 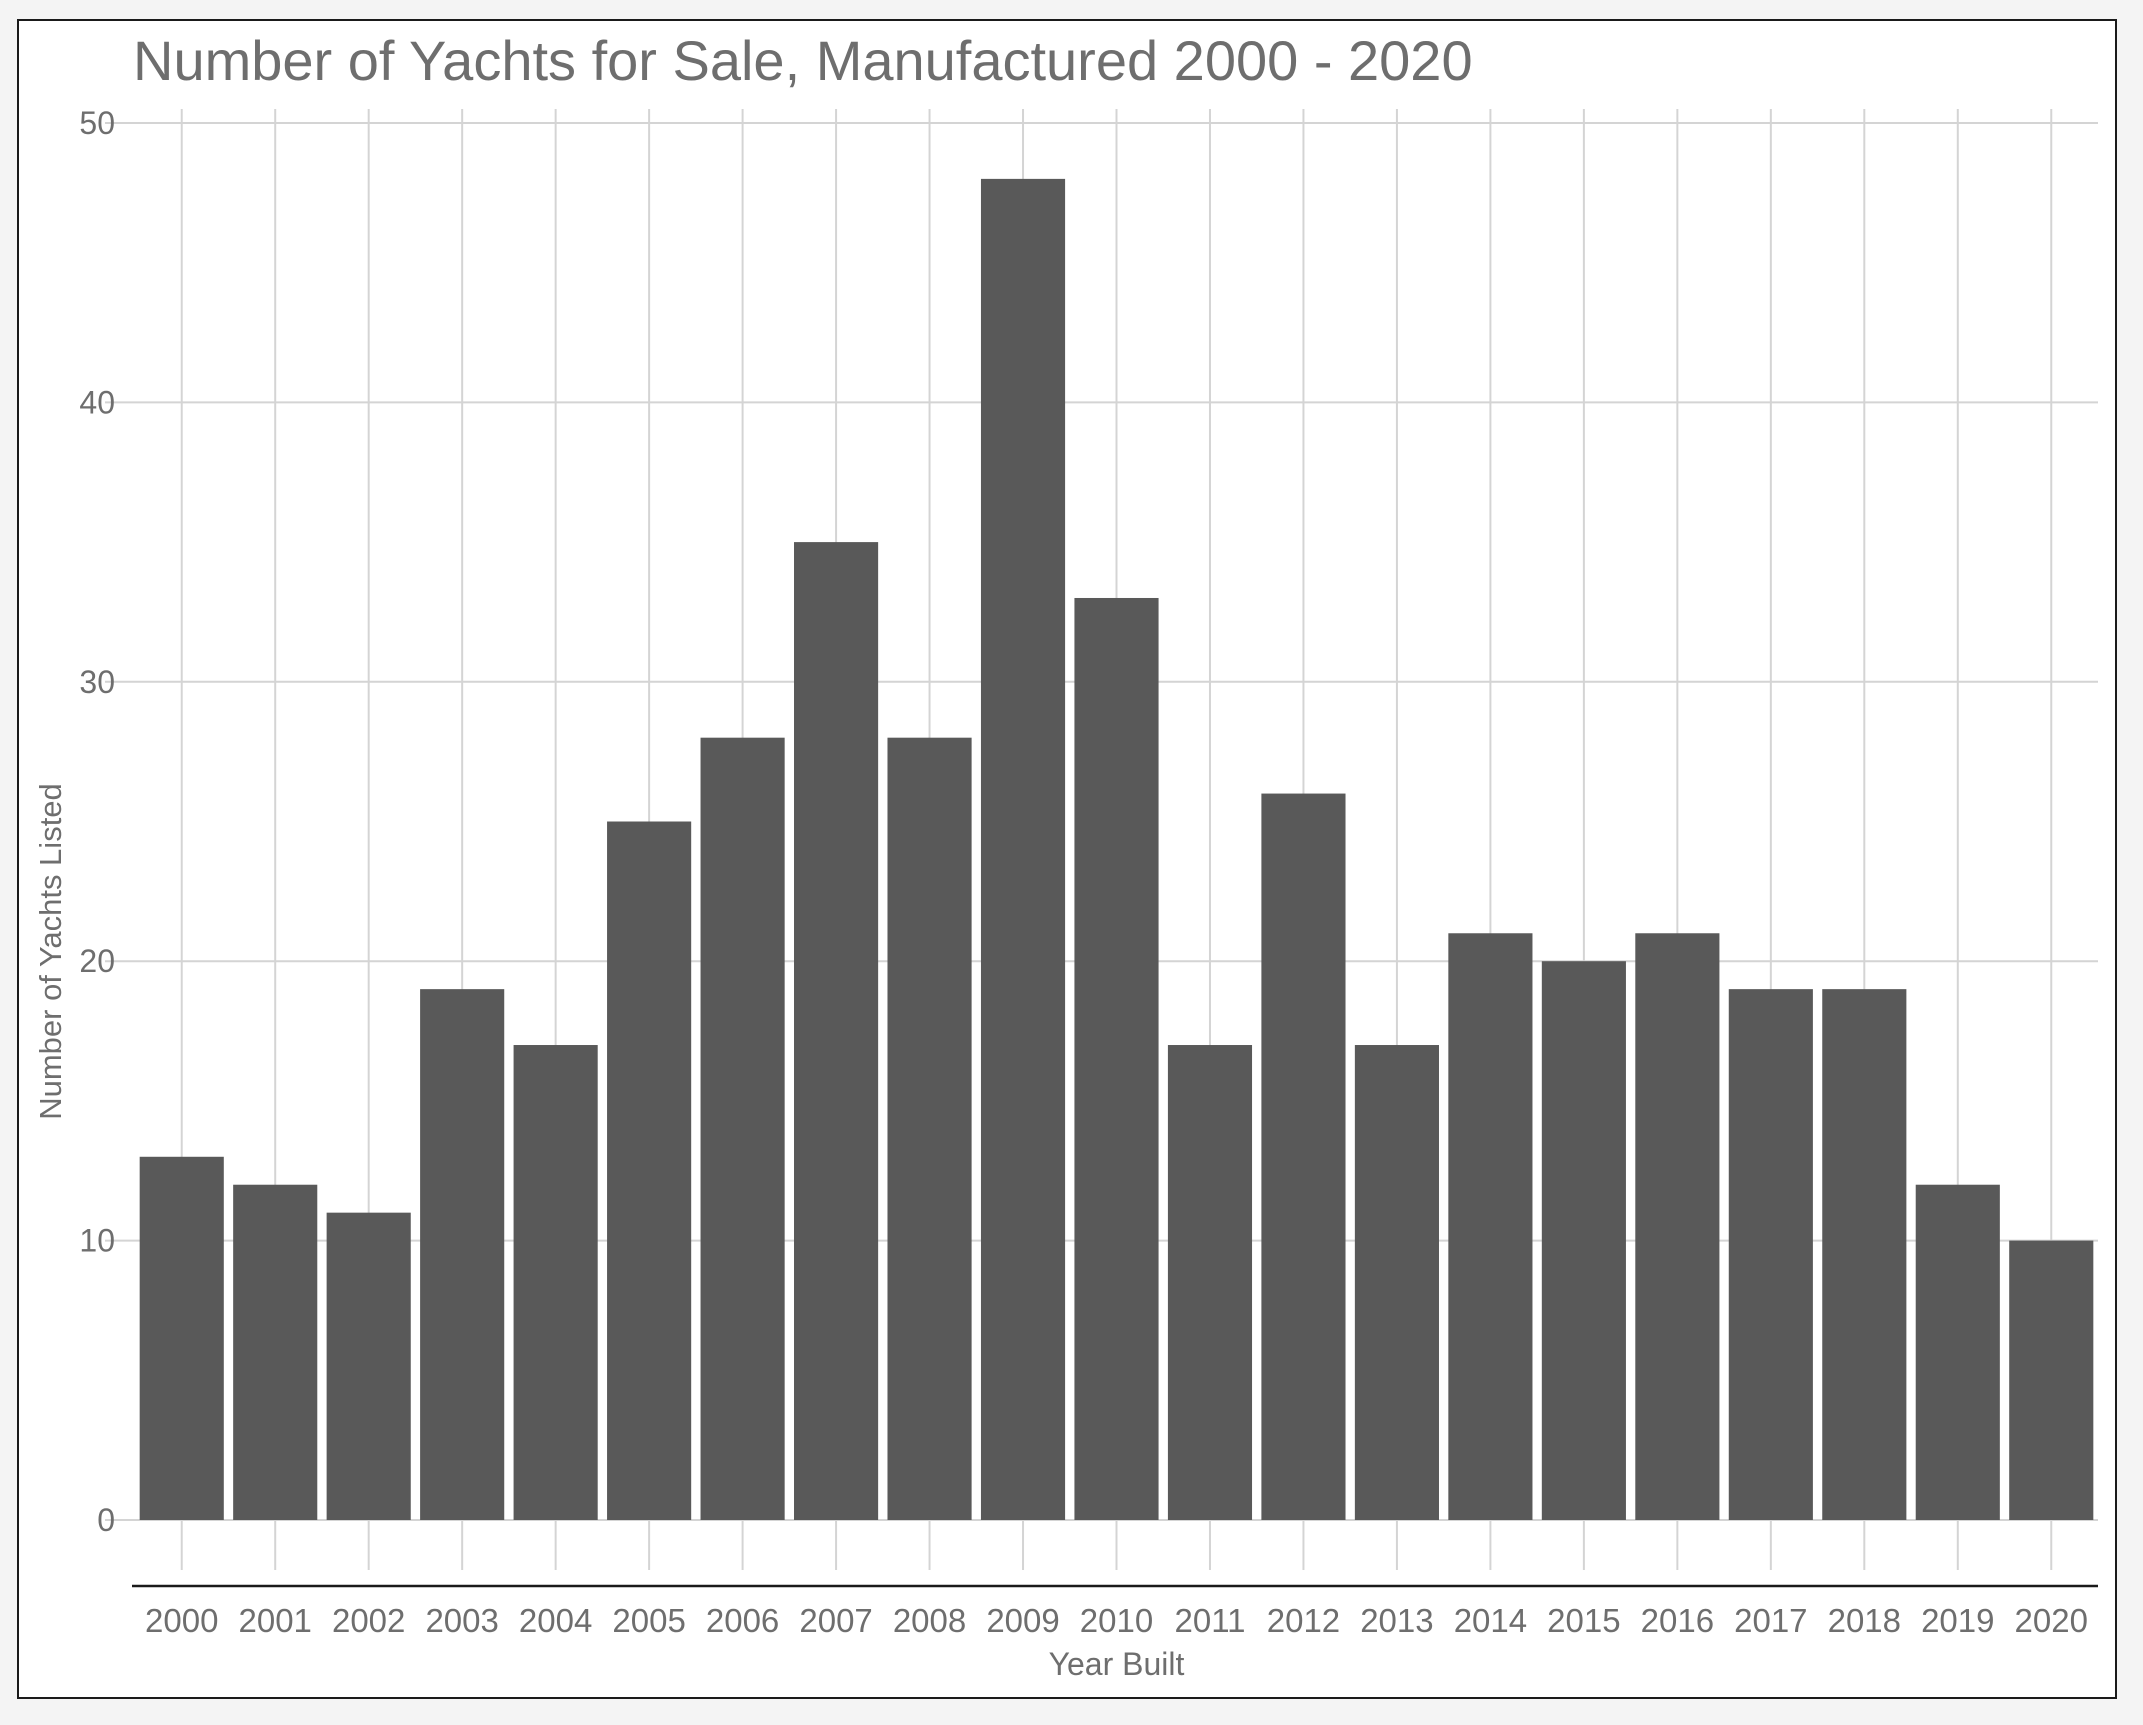 I want to click on y-axis-tick-labels: 0 10 20 30 40 50, so click(x=97, y=821).